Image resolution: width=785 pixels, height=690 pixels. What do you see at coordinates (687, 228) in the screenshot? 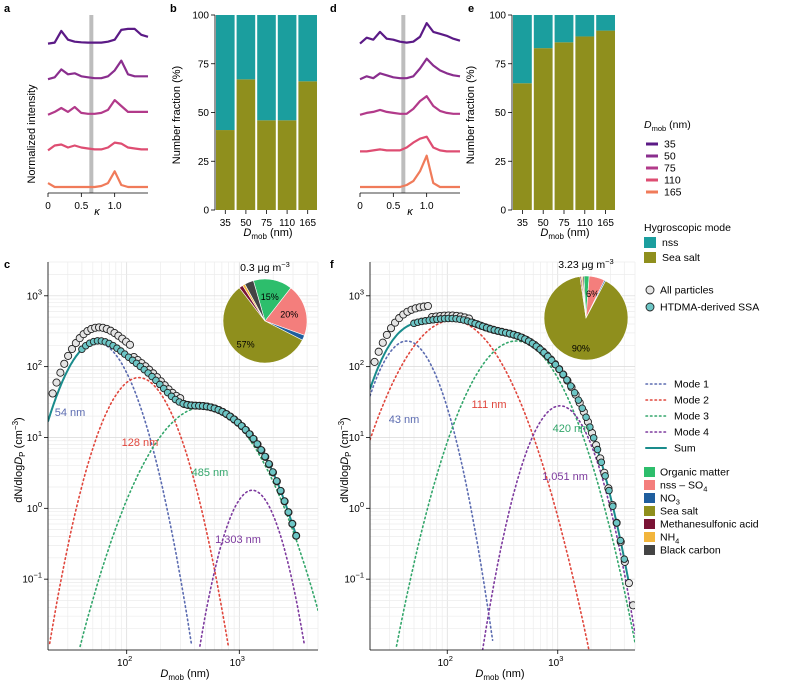
I see `legend-hygro-title: Hygroscopic mode` at bounding box center [687, 228].